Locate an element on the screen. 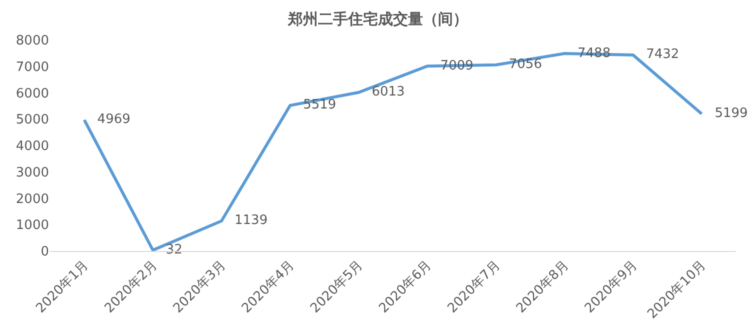  data-label: 1139 is located at coordinates (245, 220).